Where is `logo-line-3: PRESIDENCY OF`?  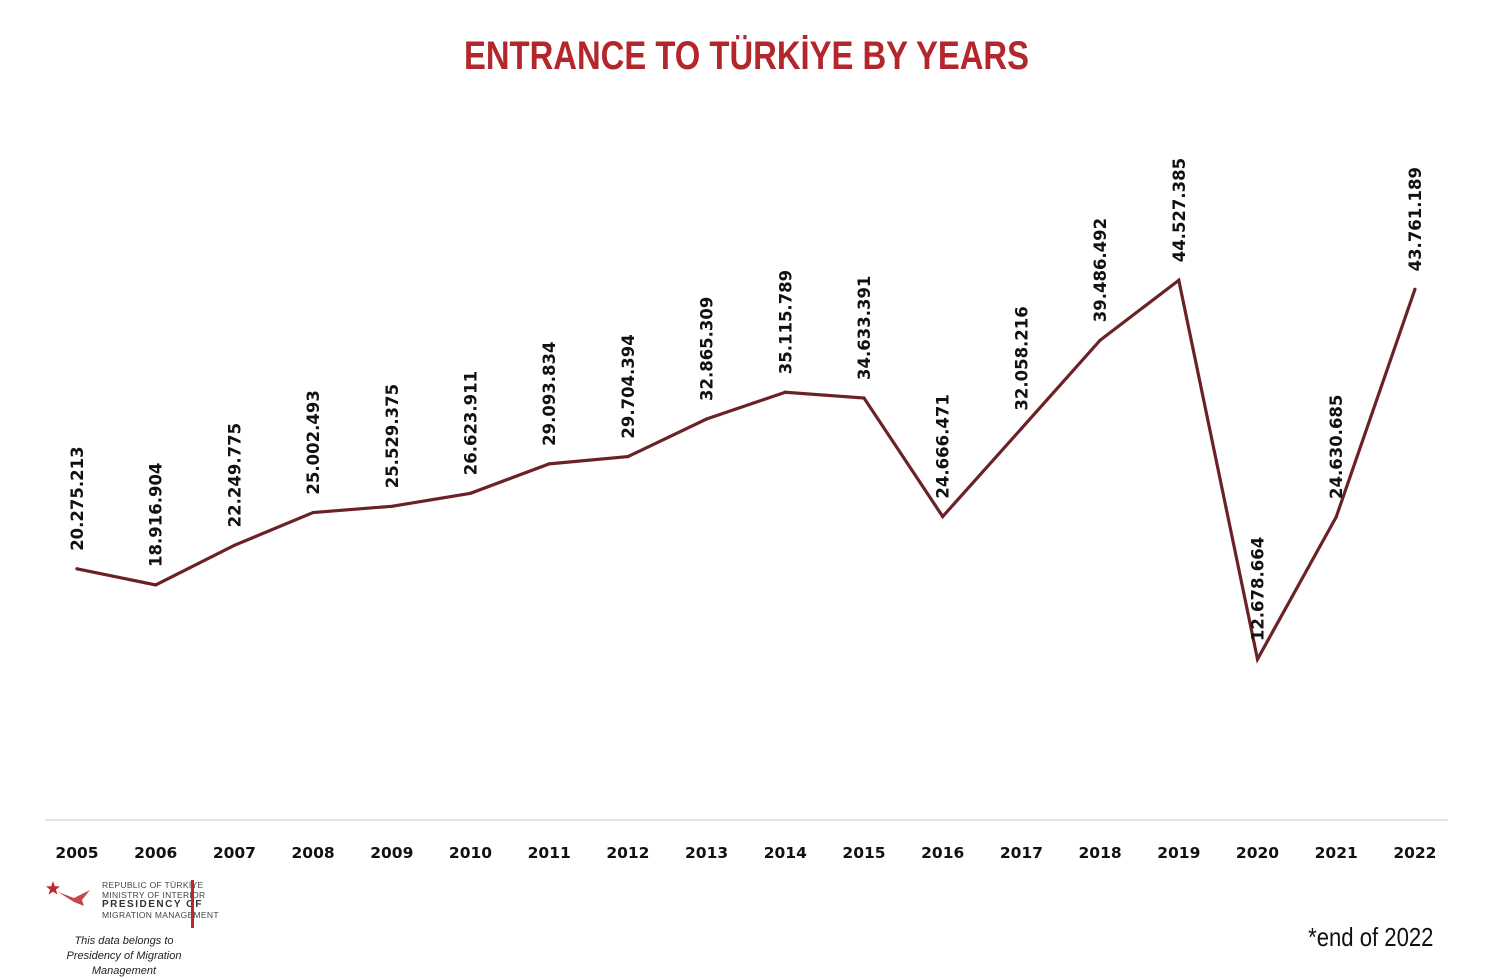 logo-line-3: PRESIDENCY OF is located at coordinates (152, 904).